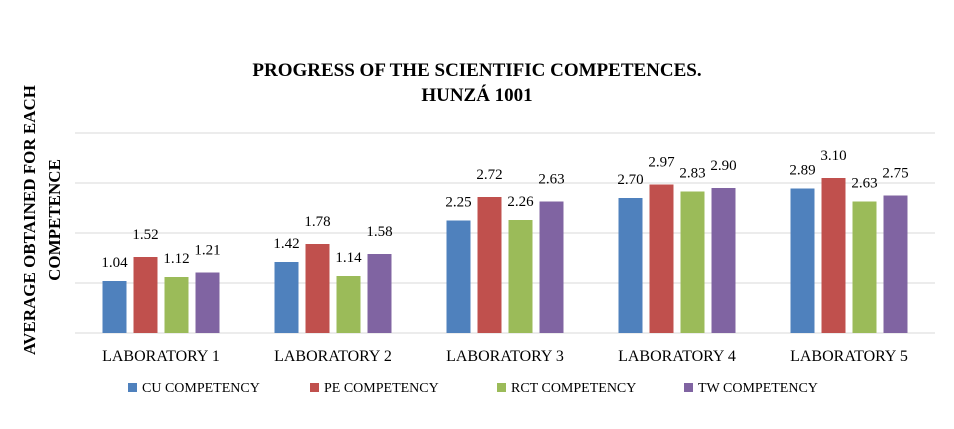  Describe the element at coordinates (114, 263) in the screenshot. I see `data-label: 1.04` at that location.